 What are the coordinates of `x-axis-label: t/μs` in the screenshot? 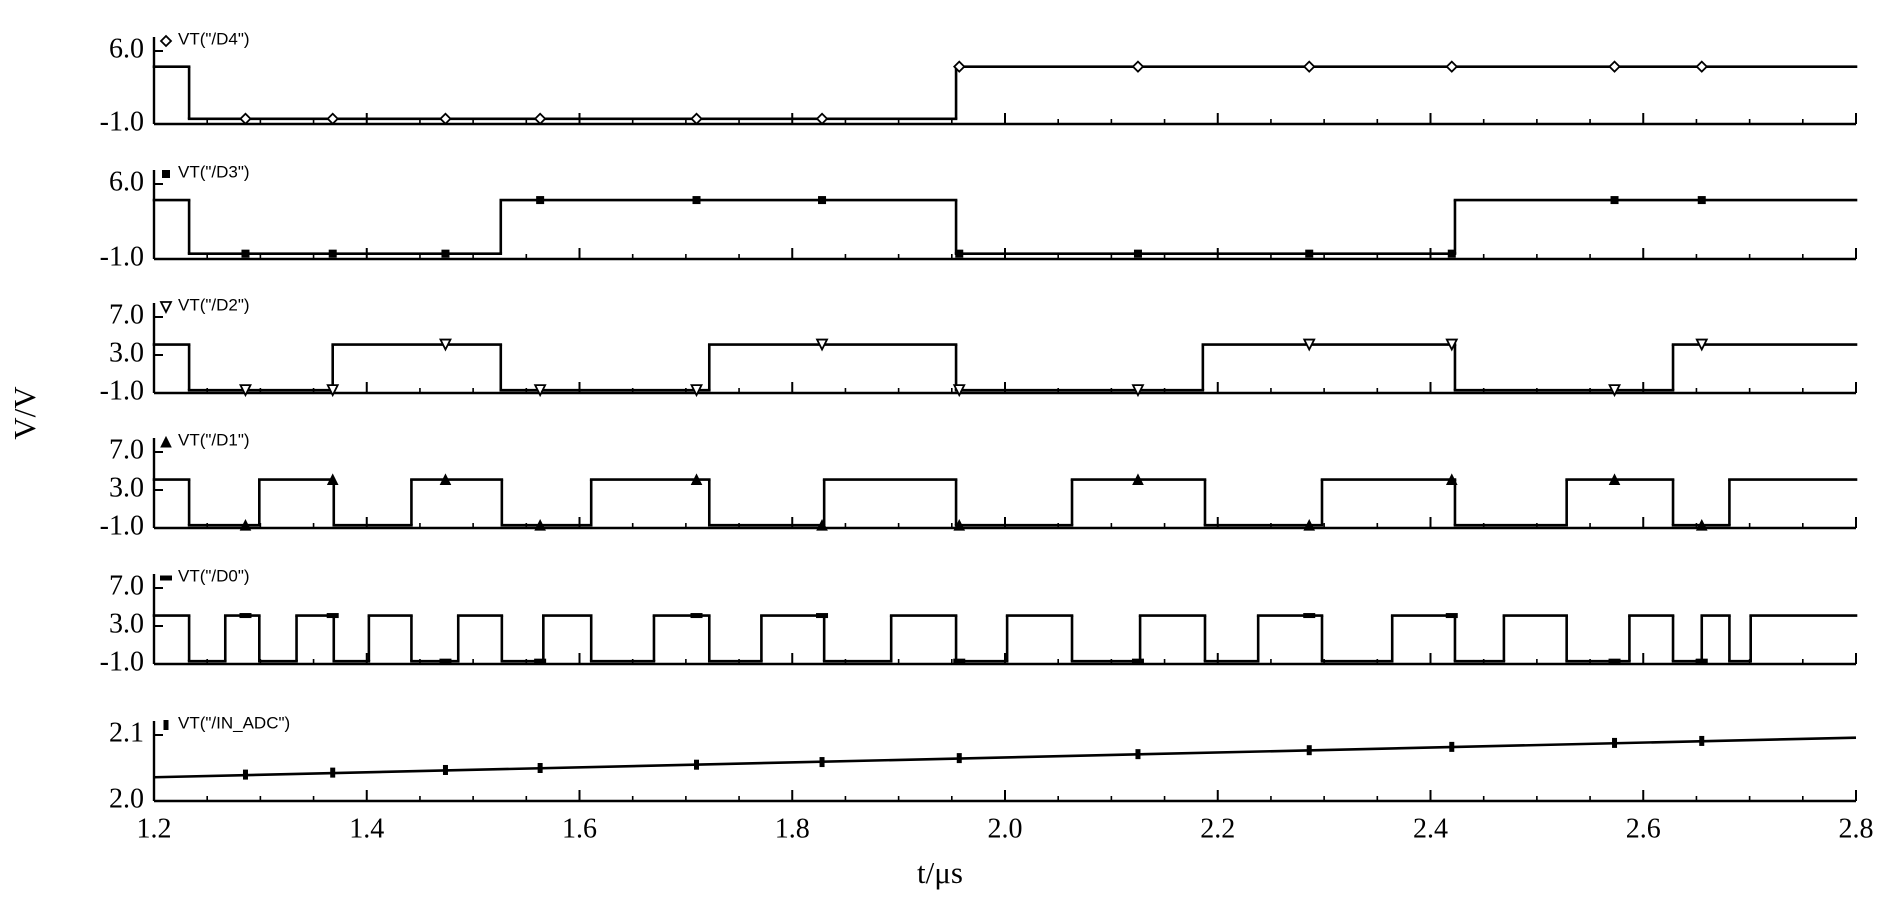 It's located at (940, 872).